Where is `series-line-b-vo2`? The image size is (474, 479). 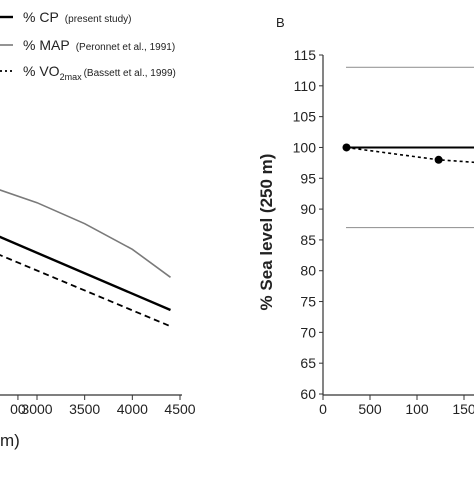
series-line-b-vo2 is located at coordinates (410, 155).